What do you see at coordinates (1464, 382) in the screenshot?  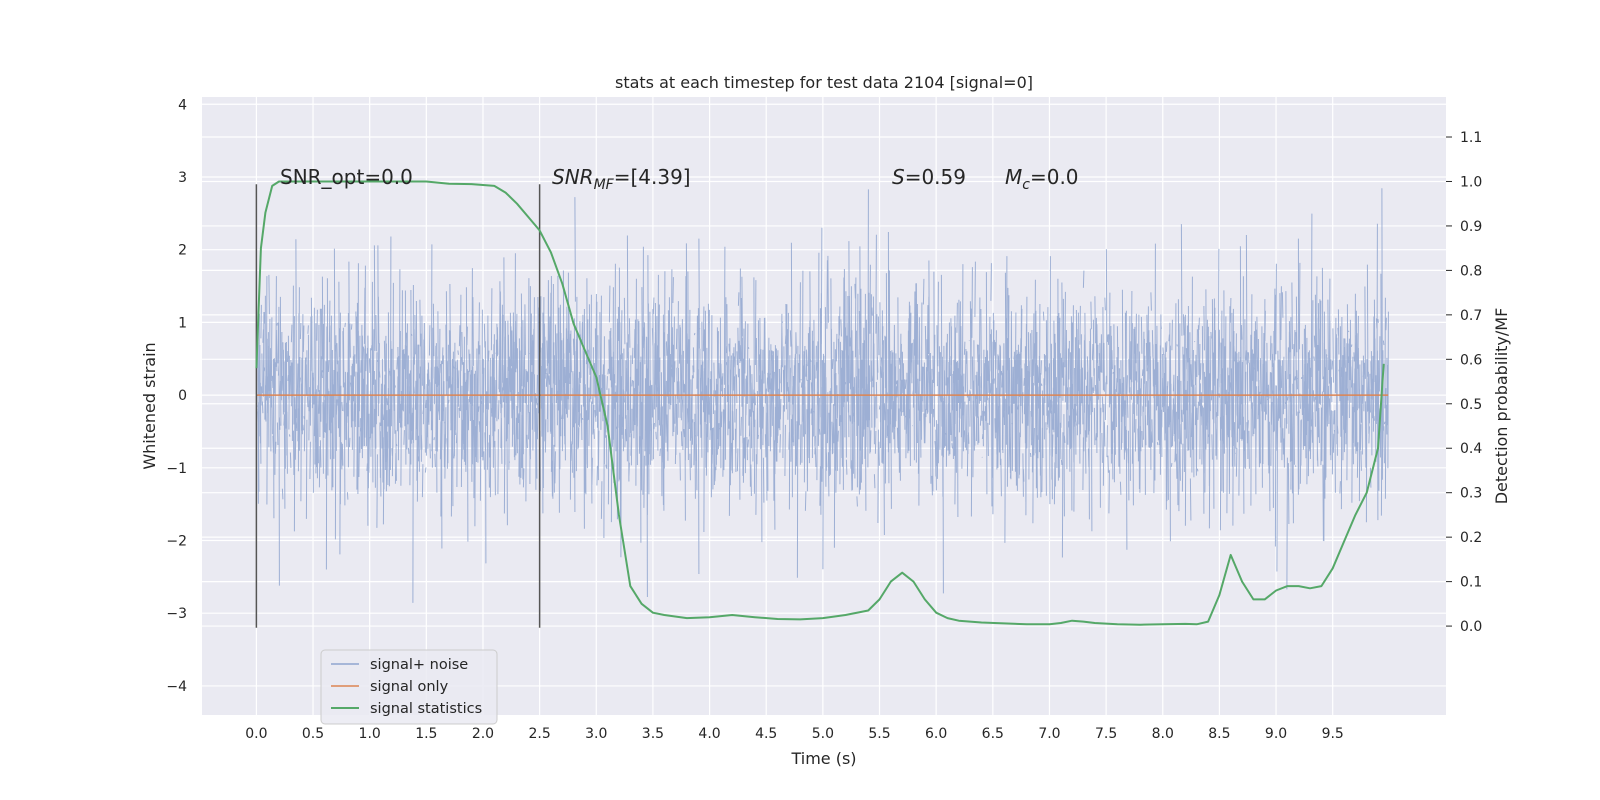 I see `y-right-tick-labels: 1.1 1.0 0.9 0.8 0.7 0.6 0.5 0.4 0.3 0.2 0.1 0.0` at bounding box center [1464, 382].